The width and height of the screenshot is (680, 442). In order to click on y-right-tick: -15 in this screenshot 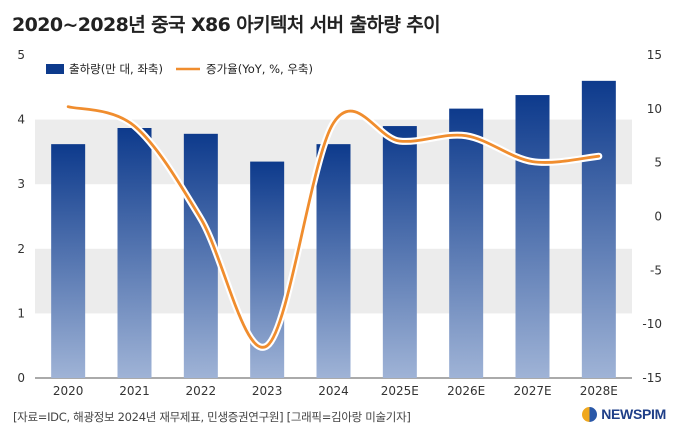, I will do `click(652, 378)`.